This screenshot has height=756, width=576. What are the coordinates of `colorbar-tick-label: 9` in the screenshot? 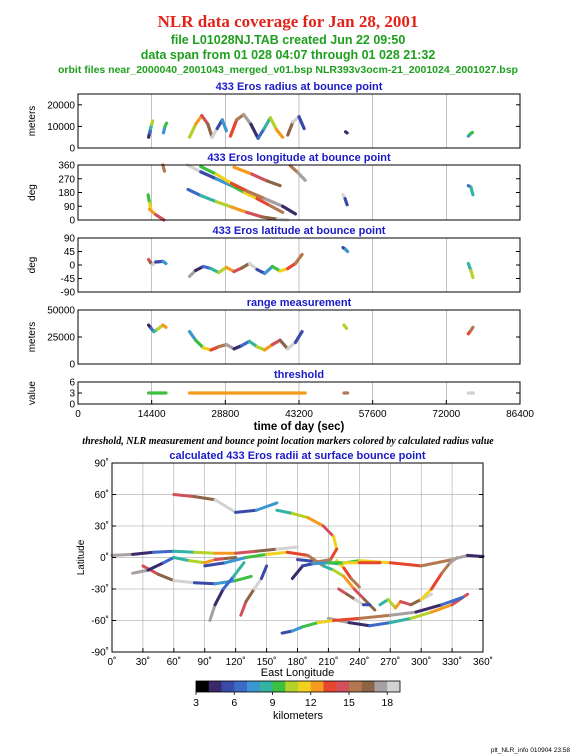 It's located at (273, 703).